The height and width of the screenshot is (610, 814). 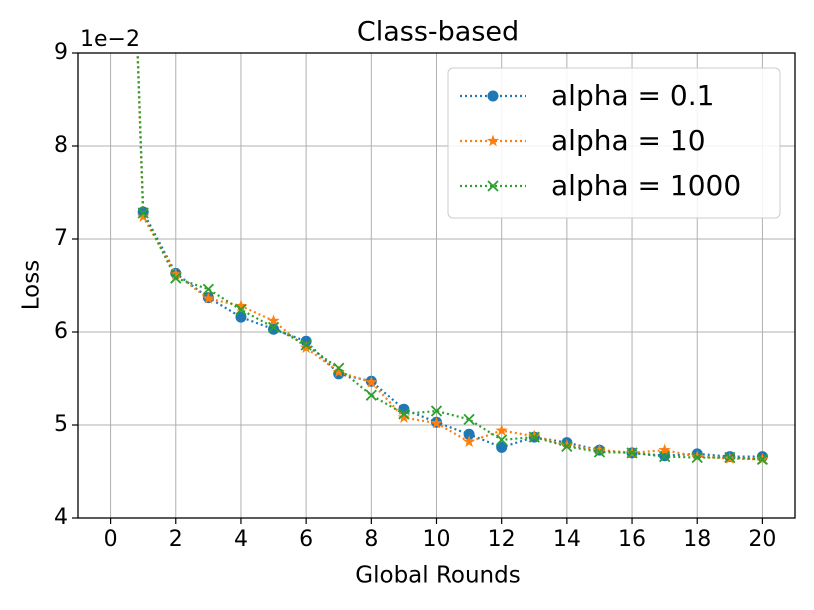 What do you see at coordinates (632, 95) in the screenshot?
I see `legend-label: alpha = 0.1` at bounding box center [632, 95].